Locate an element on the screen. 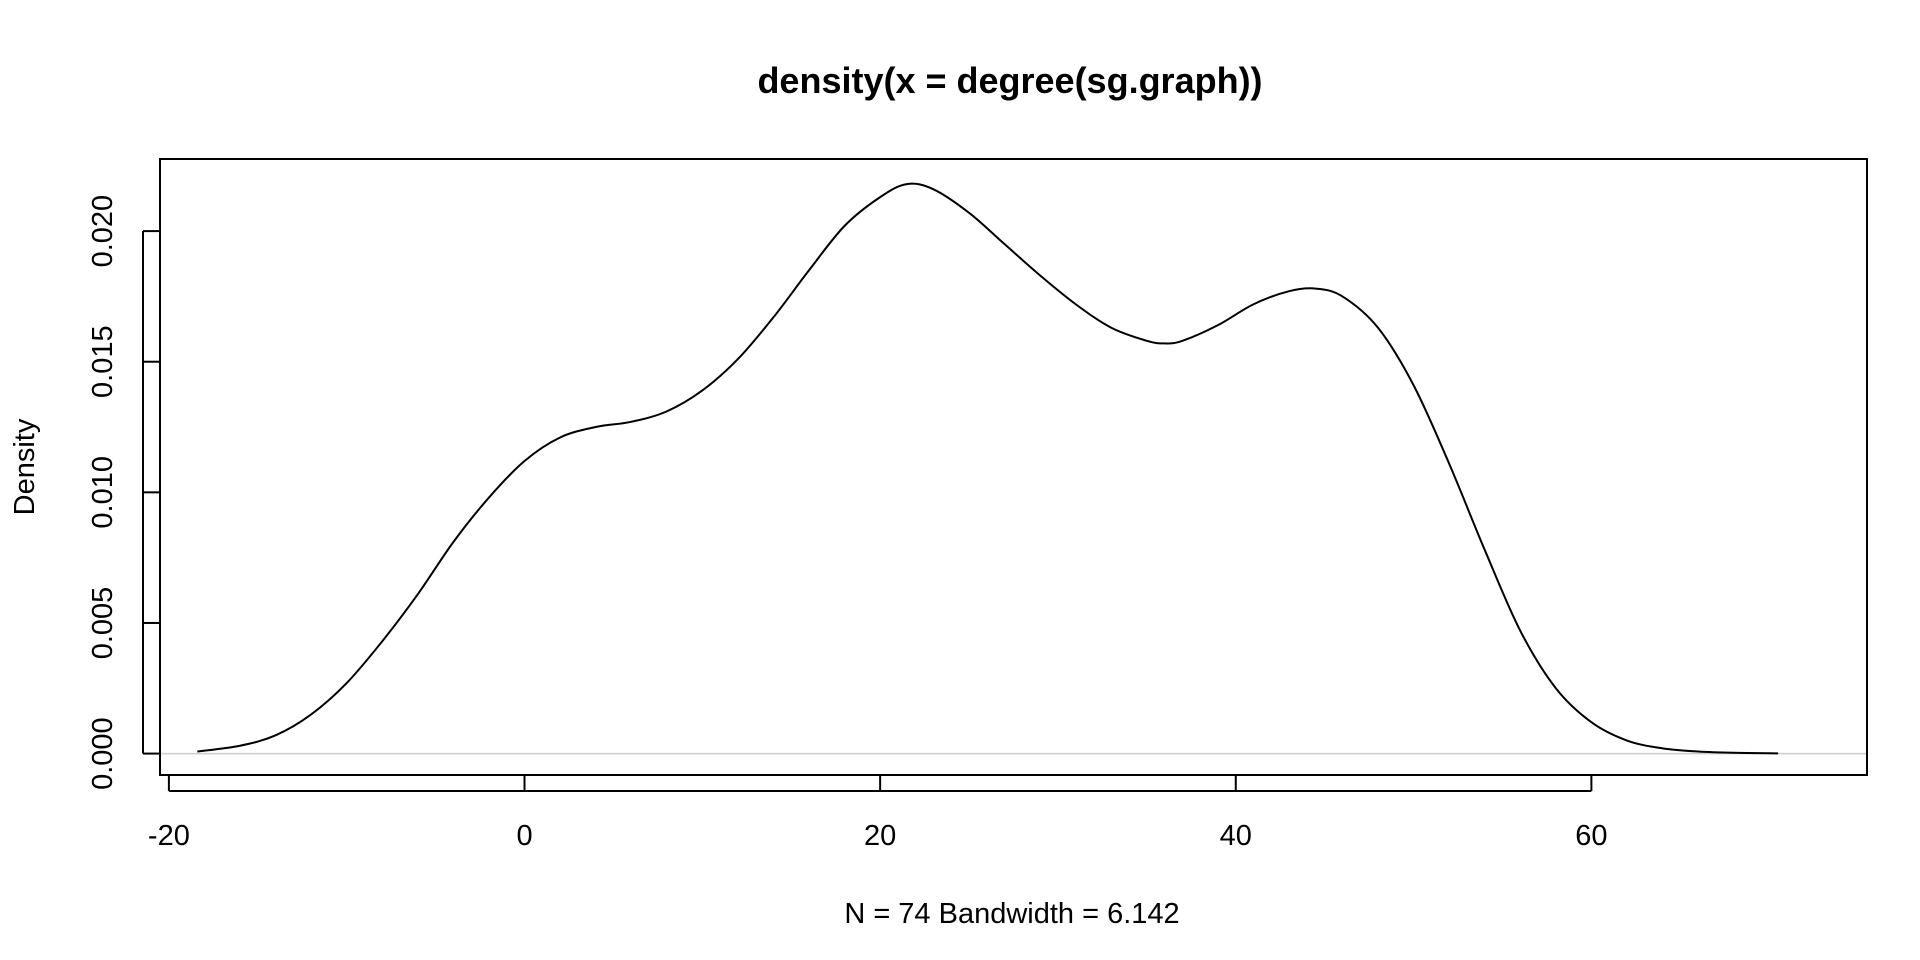 This screenshot has height=960, width=1920. y-tick-label: 0.020 is located at coordinates (103, 231).